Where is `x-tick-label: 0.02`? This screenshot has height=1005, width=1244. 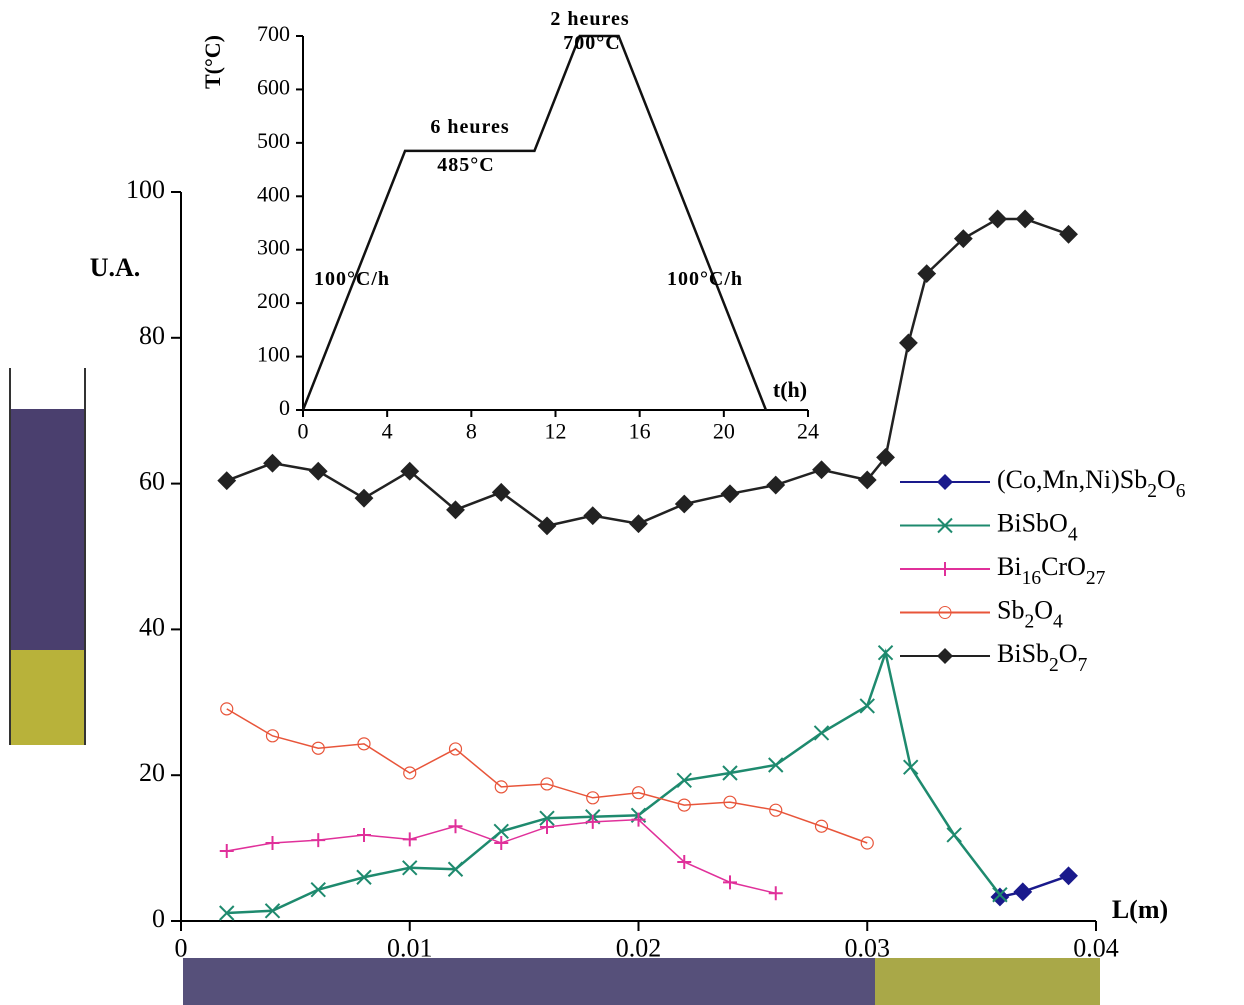 x-tick-label: 0.02 is located at coordinates (639, 947).